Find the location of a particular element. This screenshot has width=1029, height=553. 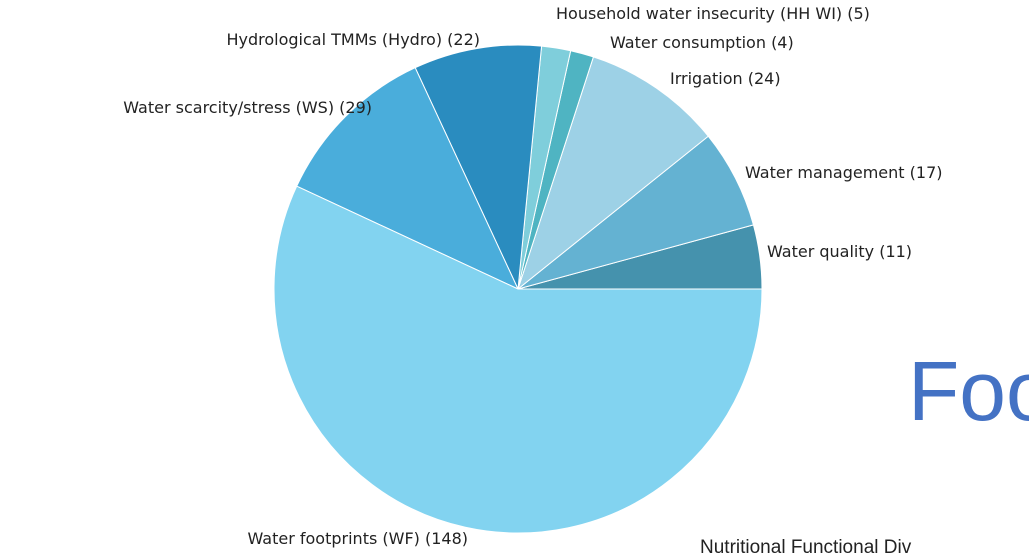

slice-label: Water management (17) is located at coordinates (844, 172).